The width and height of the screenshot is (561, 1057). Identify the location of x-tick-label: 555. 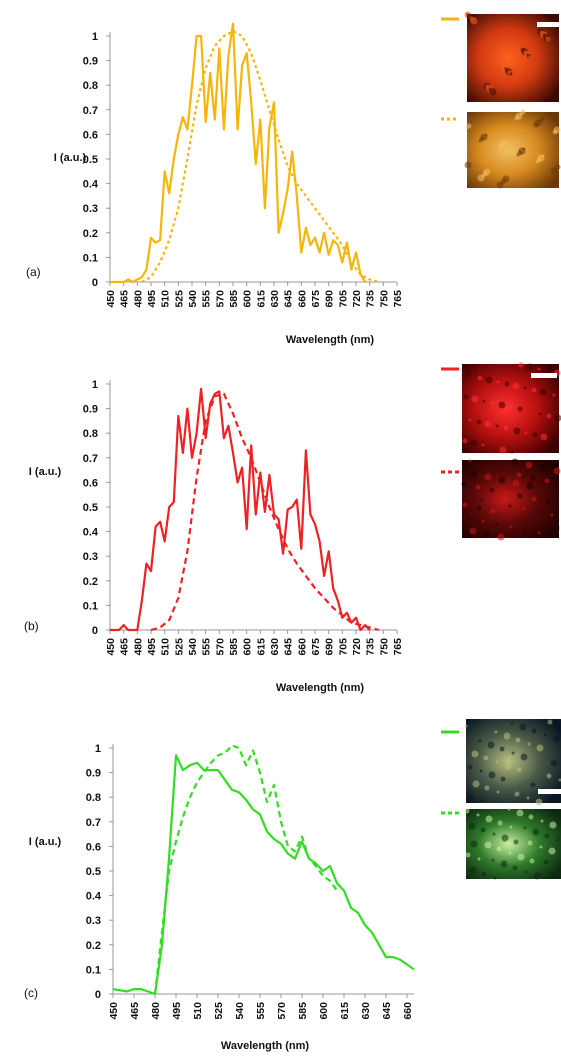
(207, 299).